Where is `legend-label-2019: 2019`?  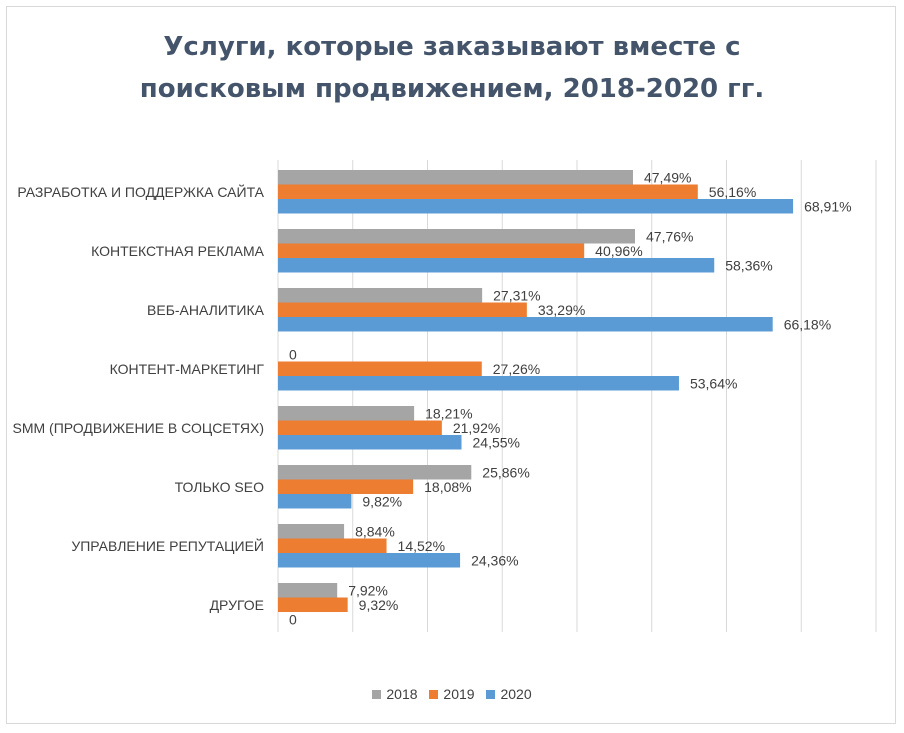 legend-label-2019: 2019 is located at coordinates (459, 694).